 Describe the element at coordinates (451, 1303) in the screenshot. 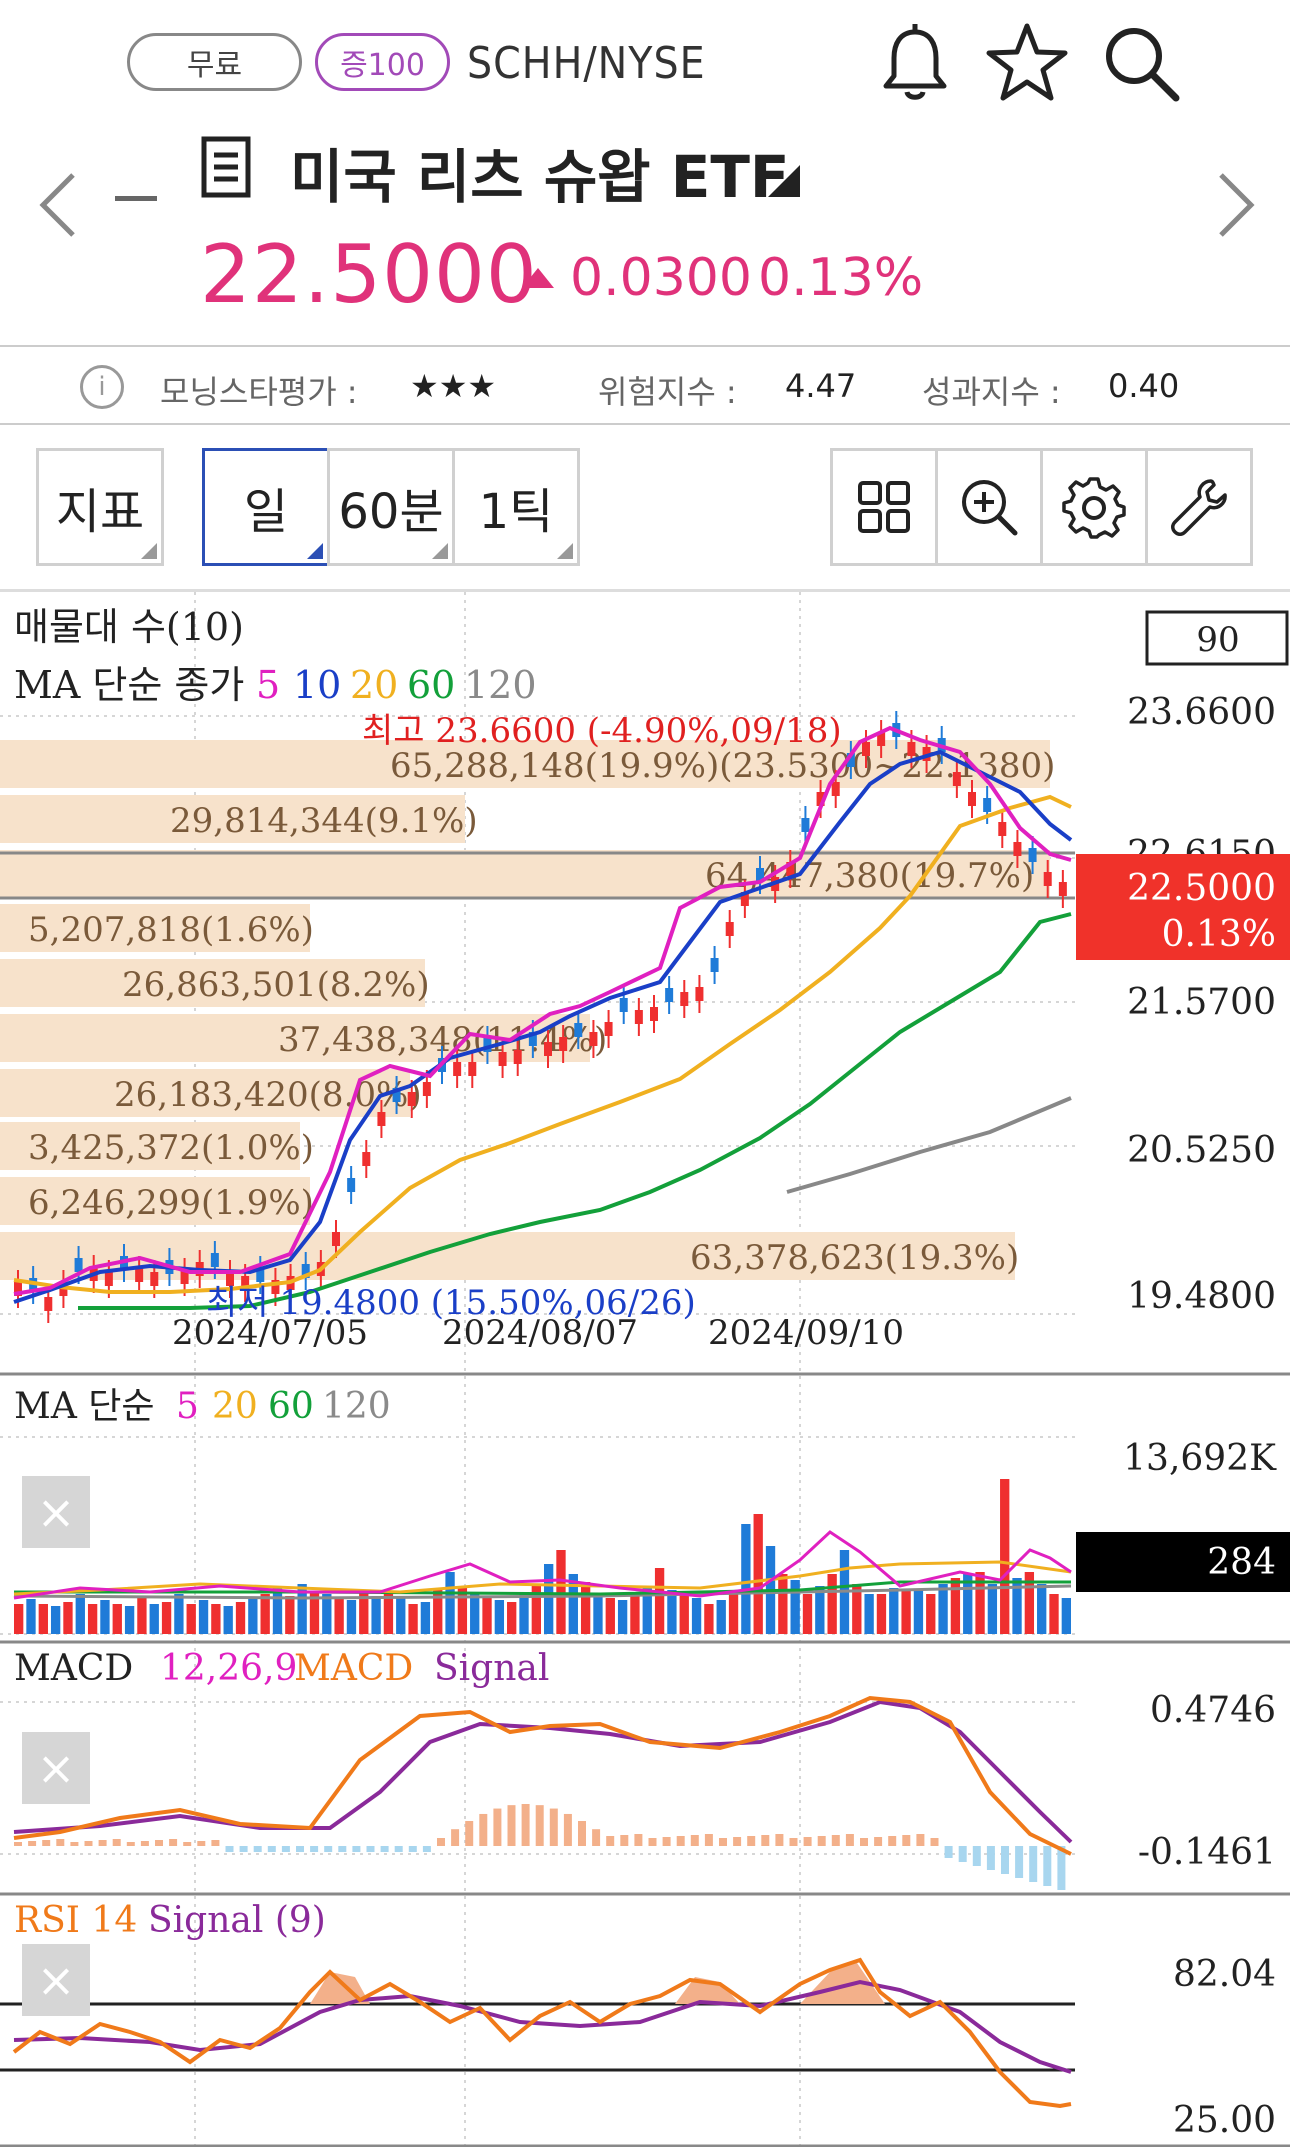

I see `low-annotation: 최저 19.4800 (15.50%,06/26)` at that location.